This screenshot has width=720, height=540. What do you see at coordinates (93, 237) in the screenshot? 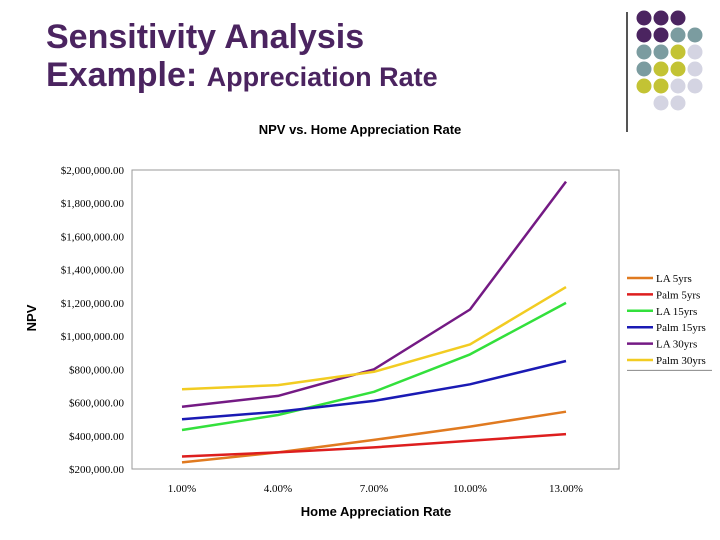
I see `y-tick-label: $1,600,000.00` at bounding box center [93, 237].